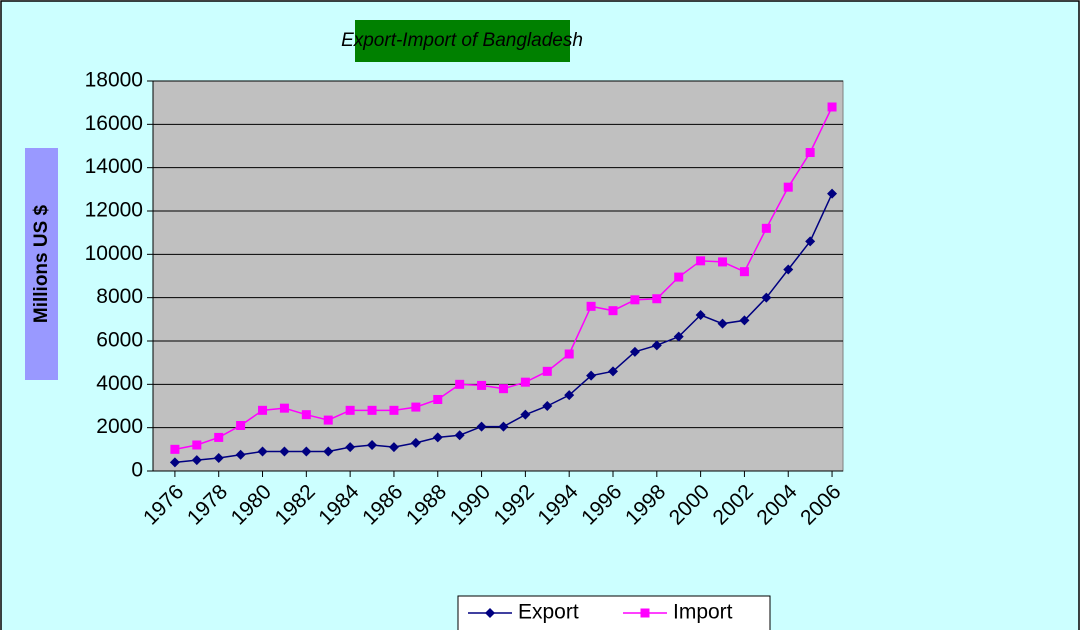 The width and height of the screenshot is (1080, 630). What do you see at coordinates (119, 426) in the screenshot?
I see `y-tick-label: 2000` at bounding box center [119, 426].